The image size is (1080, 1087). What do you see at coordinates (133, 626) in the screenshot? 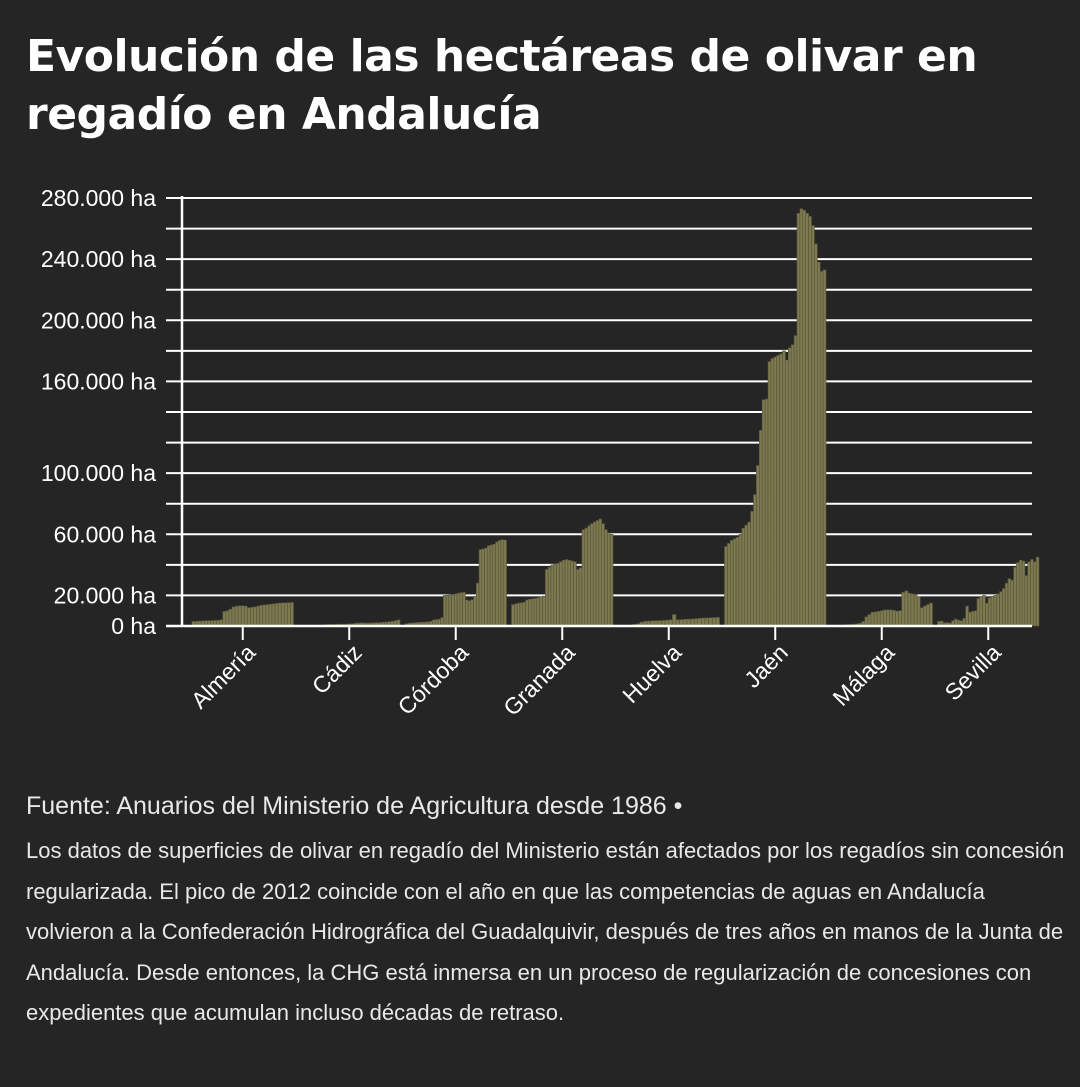
I see `y-tick-label: 0 ha` at bounding box center [133, 626].